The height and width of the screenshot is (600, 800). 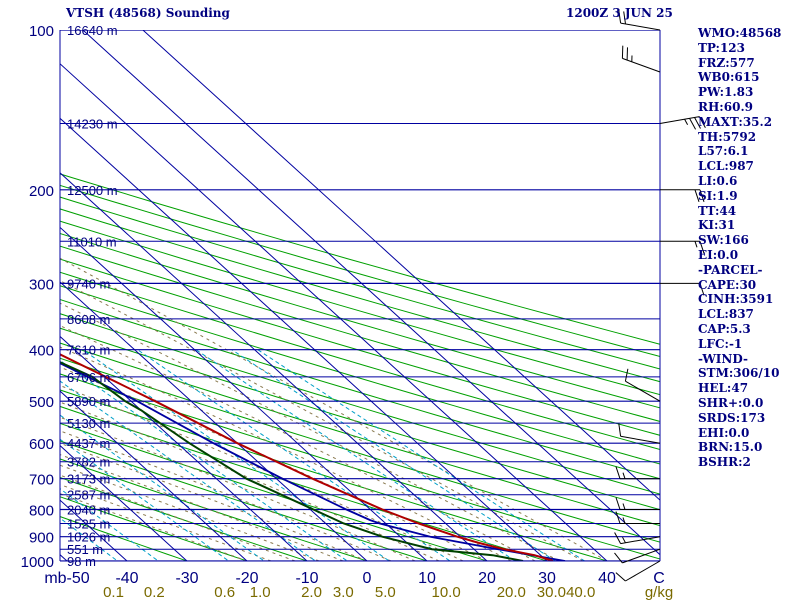 I want to click on pressure-tick-label: 200, so click(x=41, y=191).